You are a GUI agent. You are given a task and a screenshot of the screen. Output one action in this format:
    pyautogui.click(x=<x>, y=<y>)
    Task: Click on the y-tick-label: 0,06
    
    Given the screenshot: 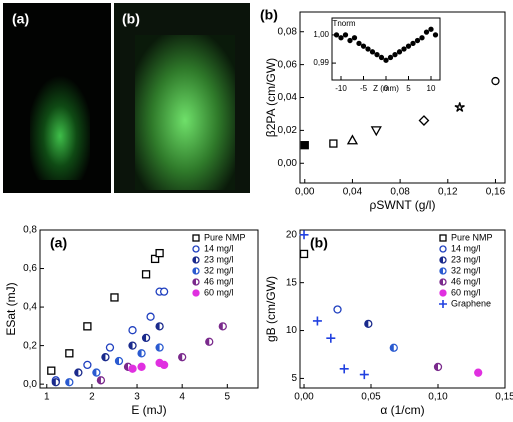 What is the action you would take?
    pyautogui.click(x=288, y=64)
    